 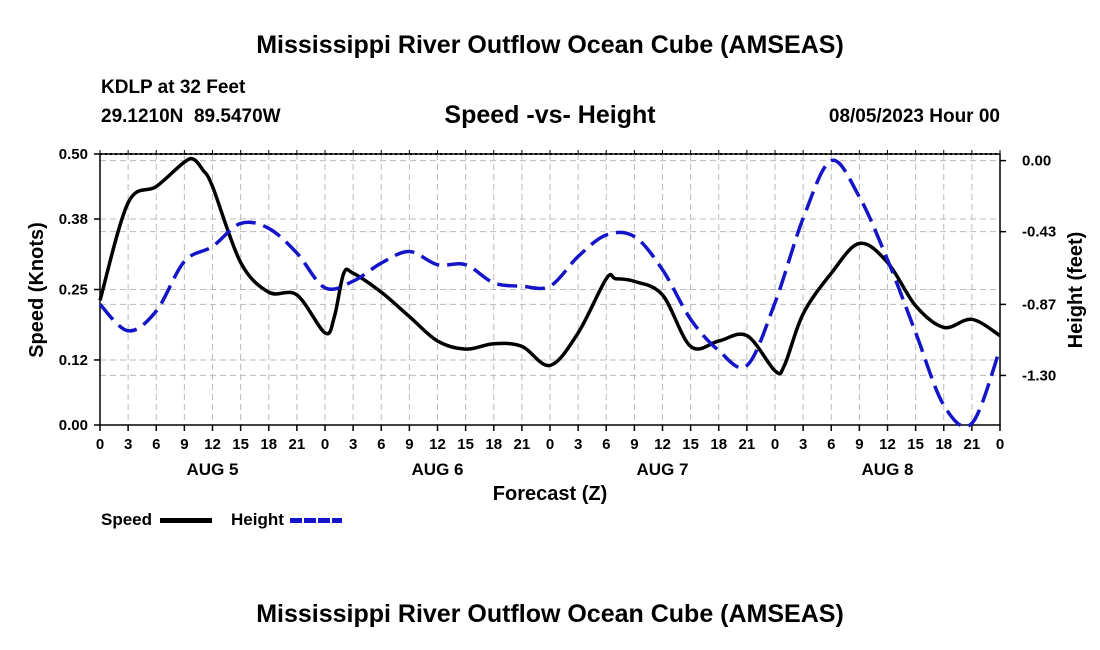 What do you see at coordinates (186, 520) in the screenshot?
I see `legend-speed-swatch` at bounding box center [186, 520].